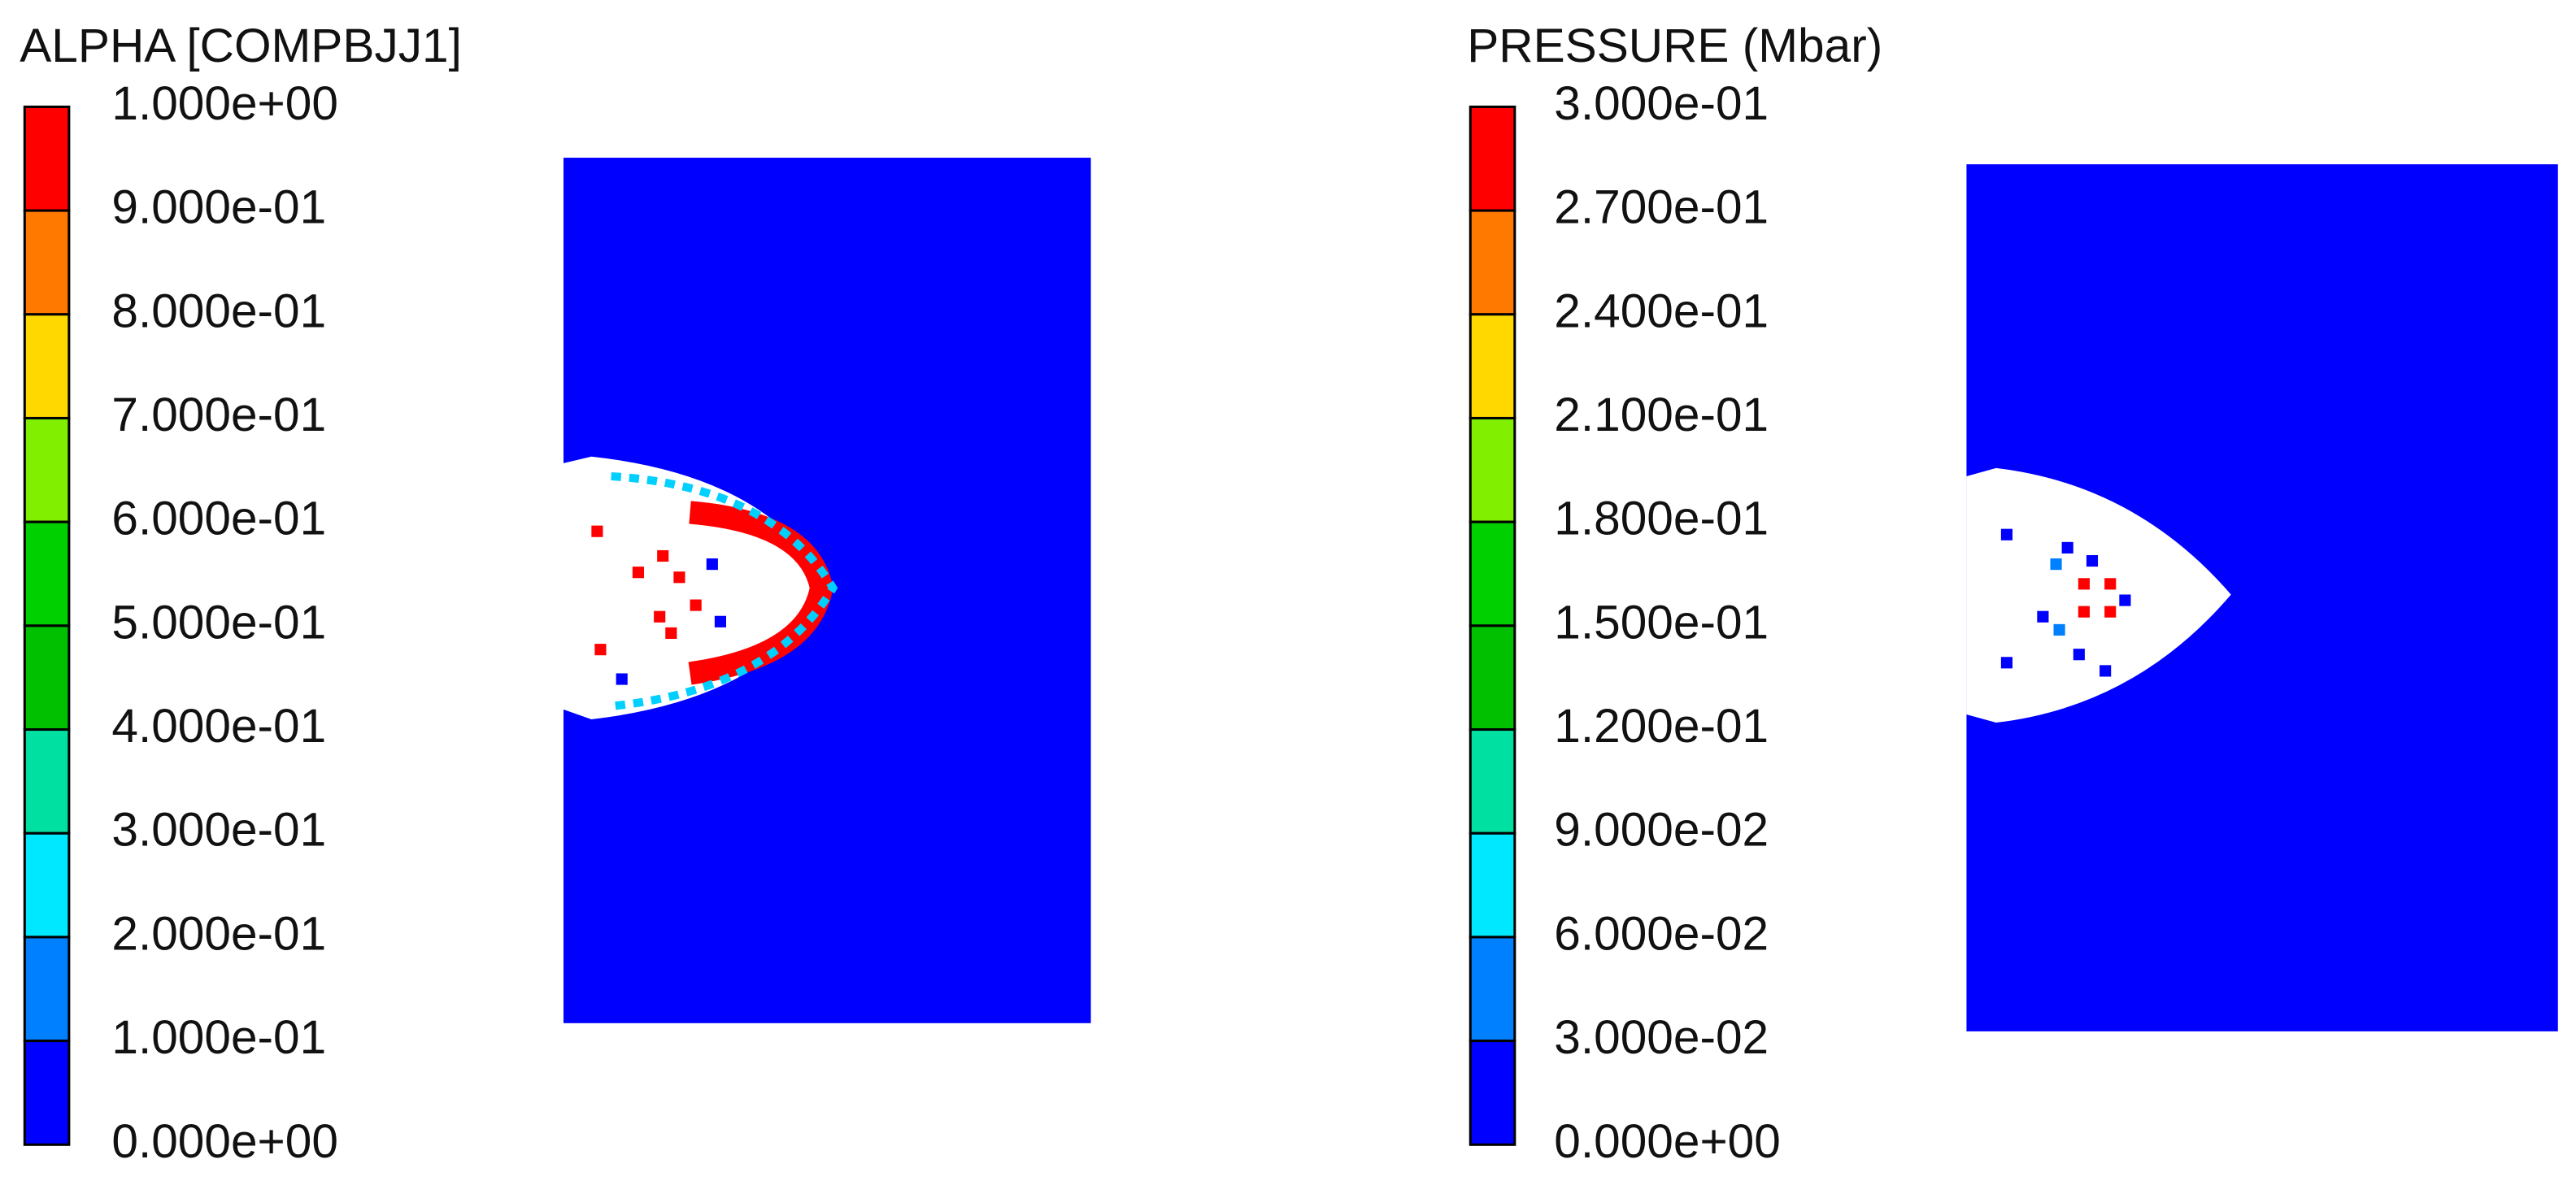  What do you see at coordinates (241, 46) in the screenshot?
I see `legend-title: ALPHA [COMPBJJ1]` at bounding box center [241, 46].